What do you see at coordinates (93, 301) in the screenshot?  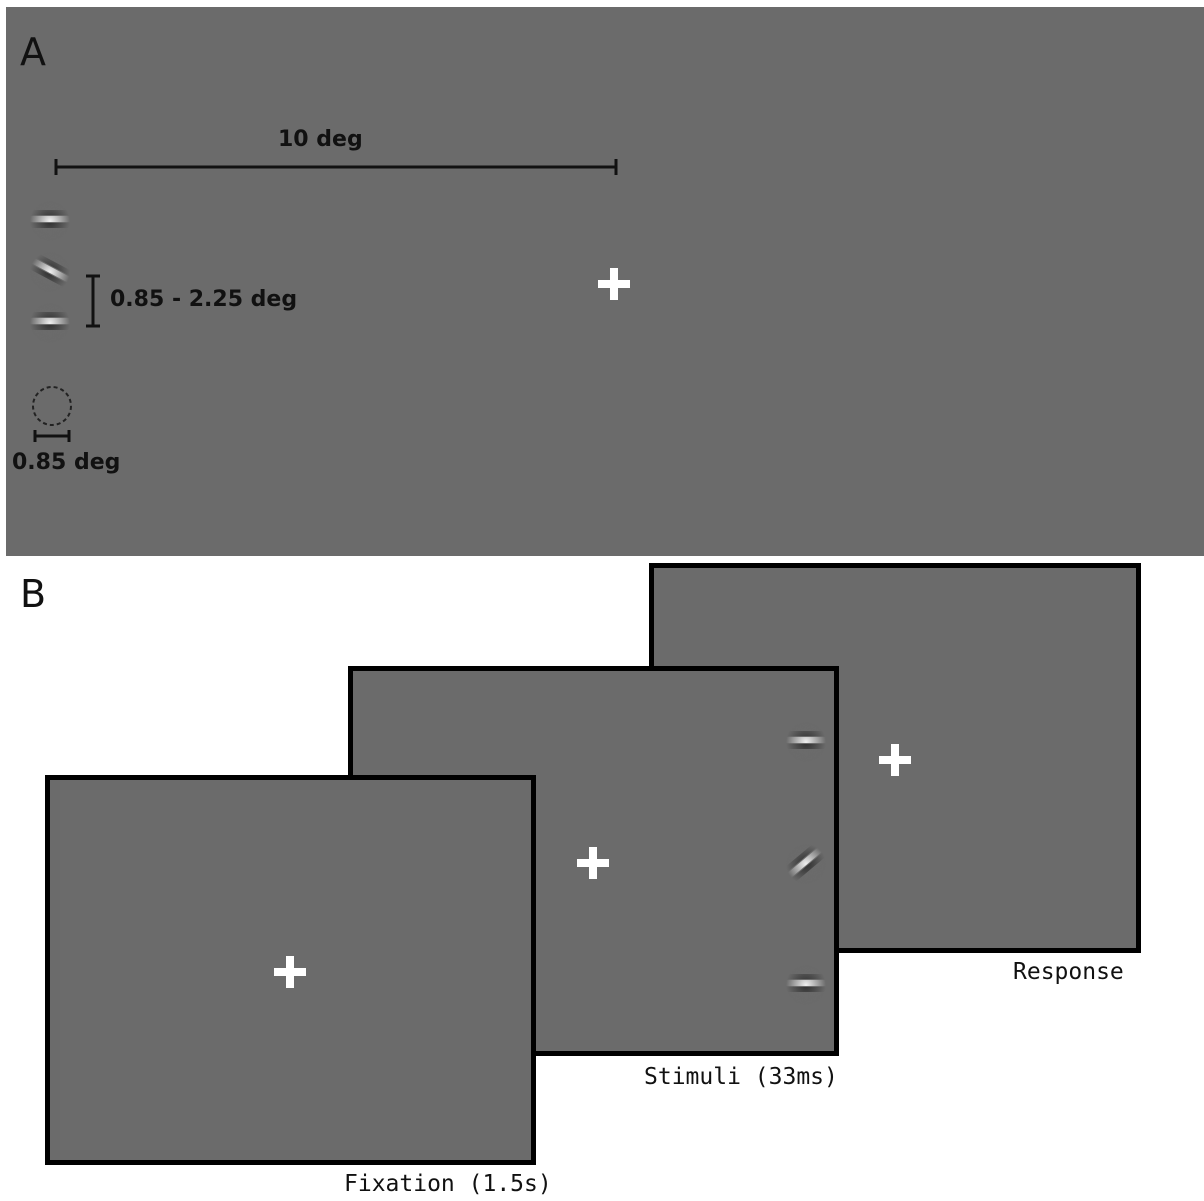 I see `spacing-scale-bar` at bounding box center [93, 301].